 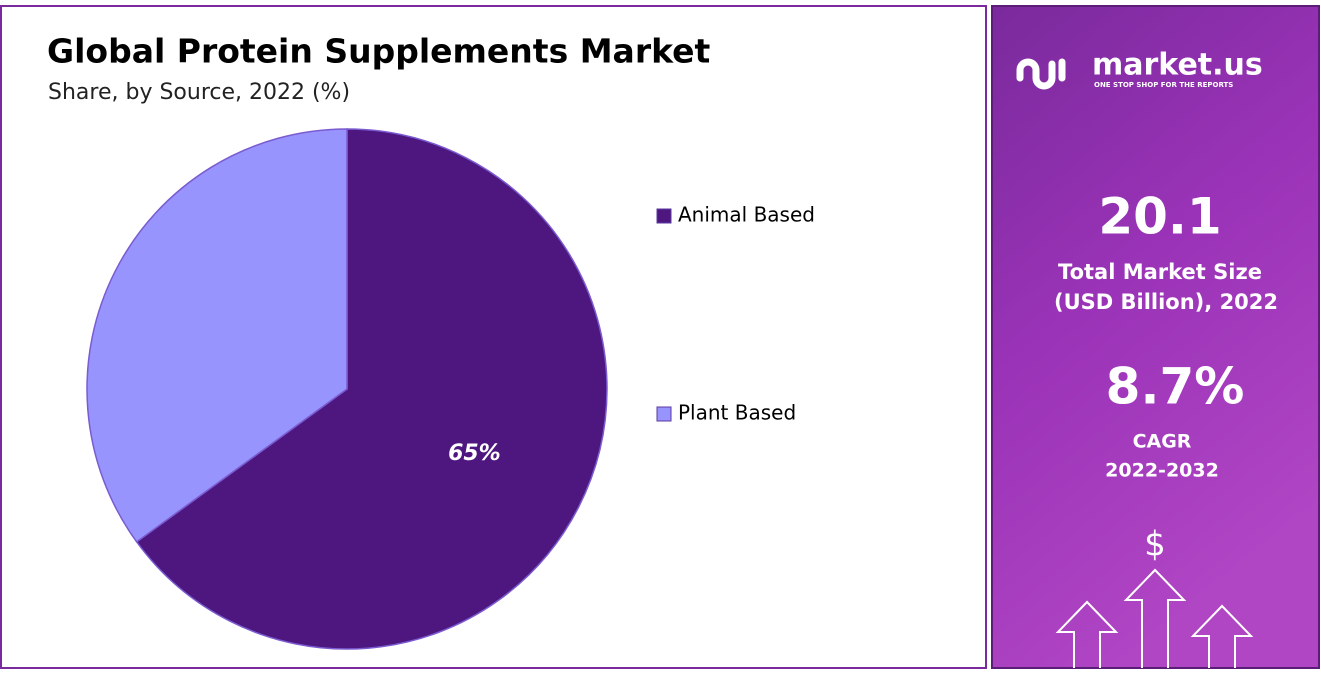 I want to click on tagline: ONE STOP SHOP FOR THE REPORTS, so click(x=1163, y=85).